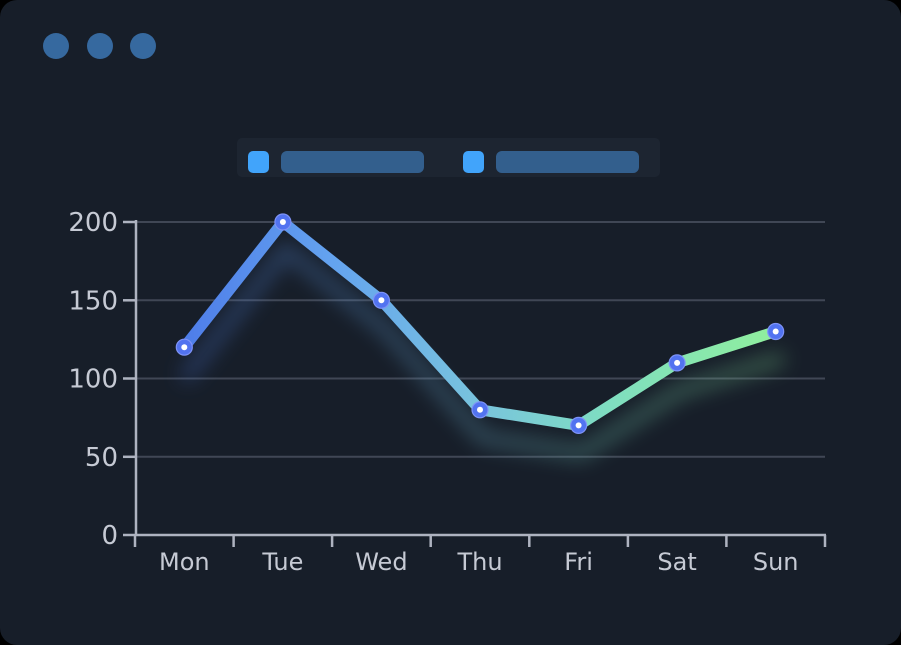 Image resolution: width=901 pixels, height=645 pixels. What do you see at coordinates (578, 562) in the screenshot?
I see `x-category-label: Fri` at bounding box center [578, 562].